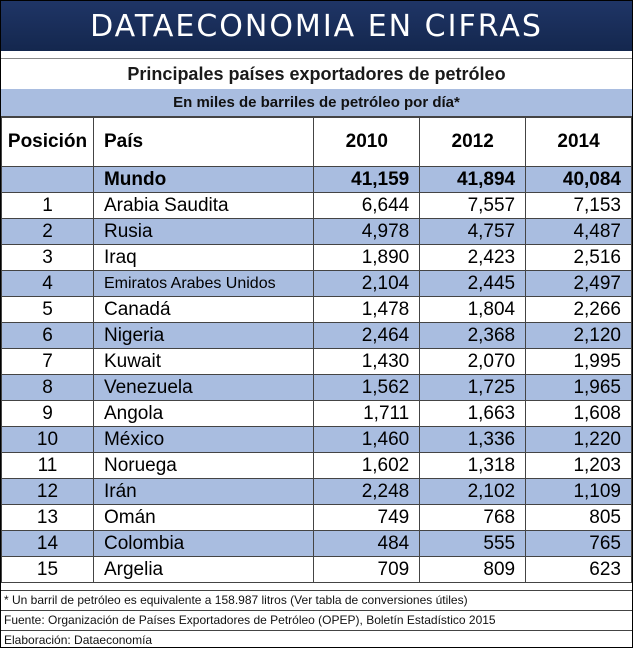  Describe the element at coordinates (473, 205) in the screenshot. I see `value-cell: 7,557` at that location.